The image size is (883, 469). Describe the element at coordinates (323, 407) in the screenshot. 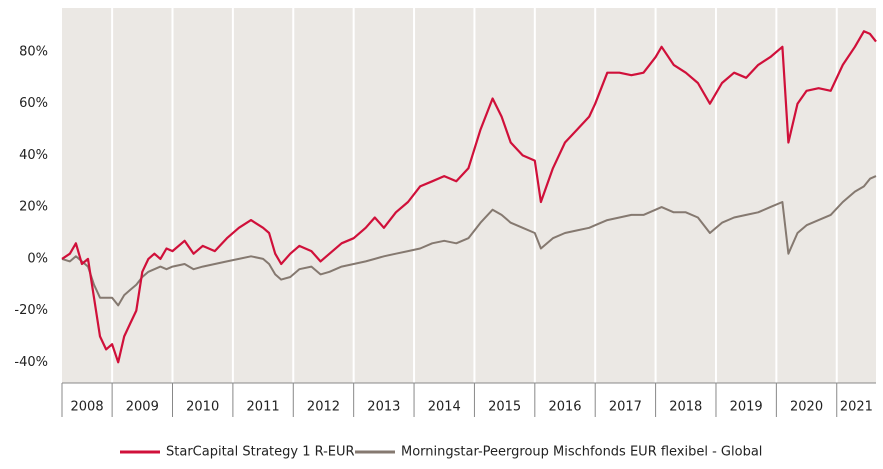

I see `x-tick-label: 2012` at that location.